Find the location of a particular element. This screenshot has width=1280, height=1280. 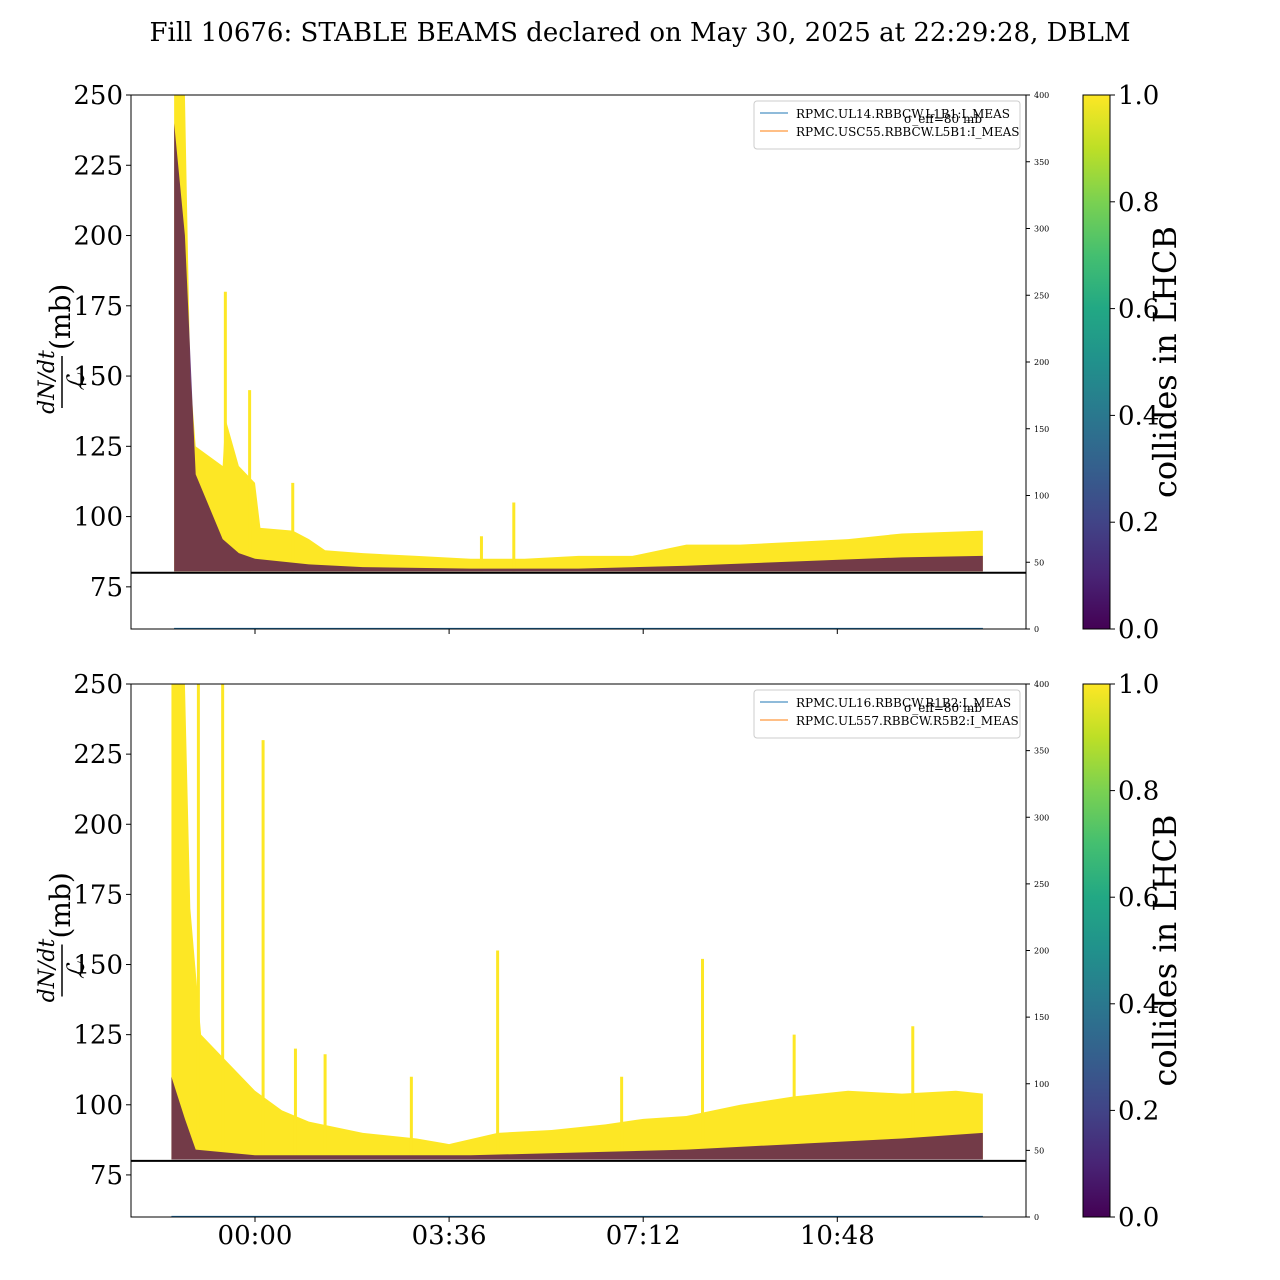

x-tick-label: 00:00 is located at coordinates (255, 1236).